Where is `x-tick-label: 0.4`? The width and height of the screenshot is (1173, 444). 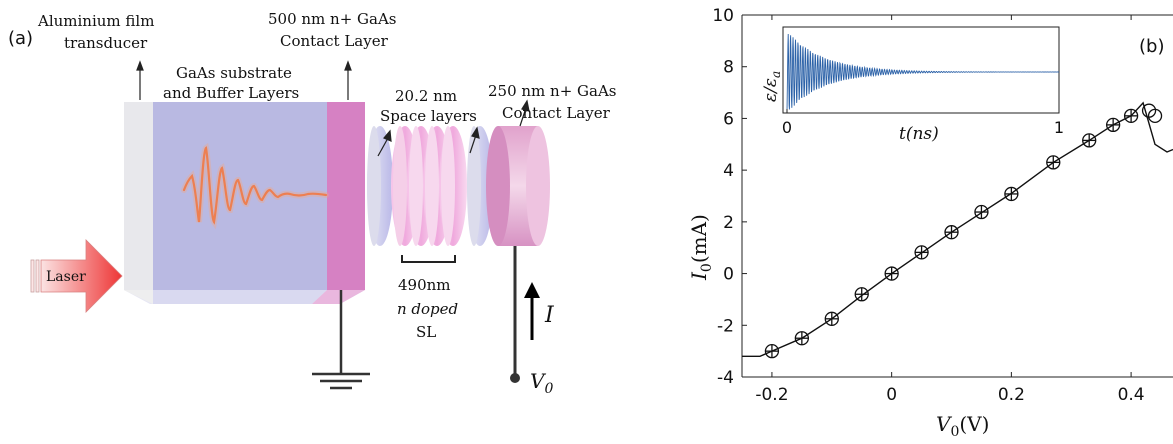
x-tick-label: 0.4 is located at coordinates (1131, 395).